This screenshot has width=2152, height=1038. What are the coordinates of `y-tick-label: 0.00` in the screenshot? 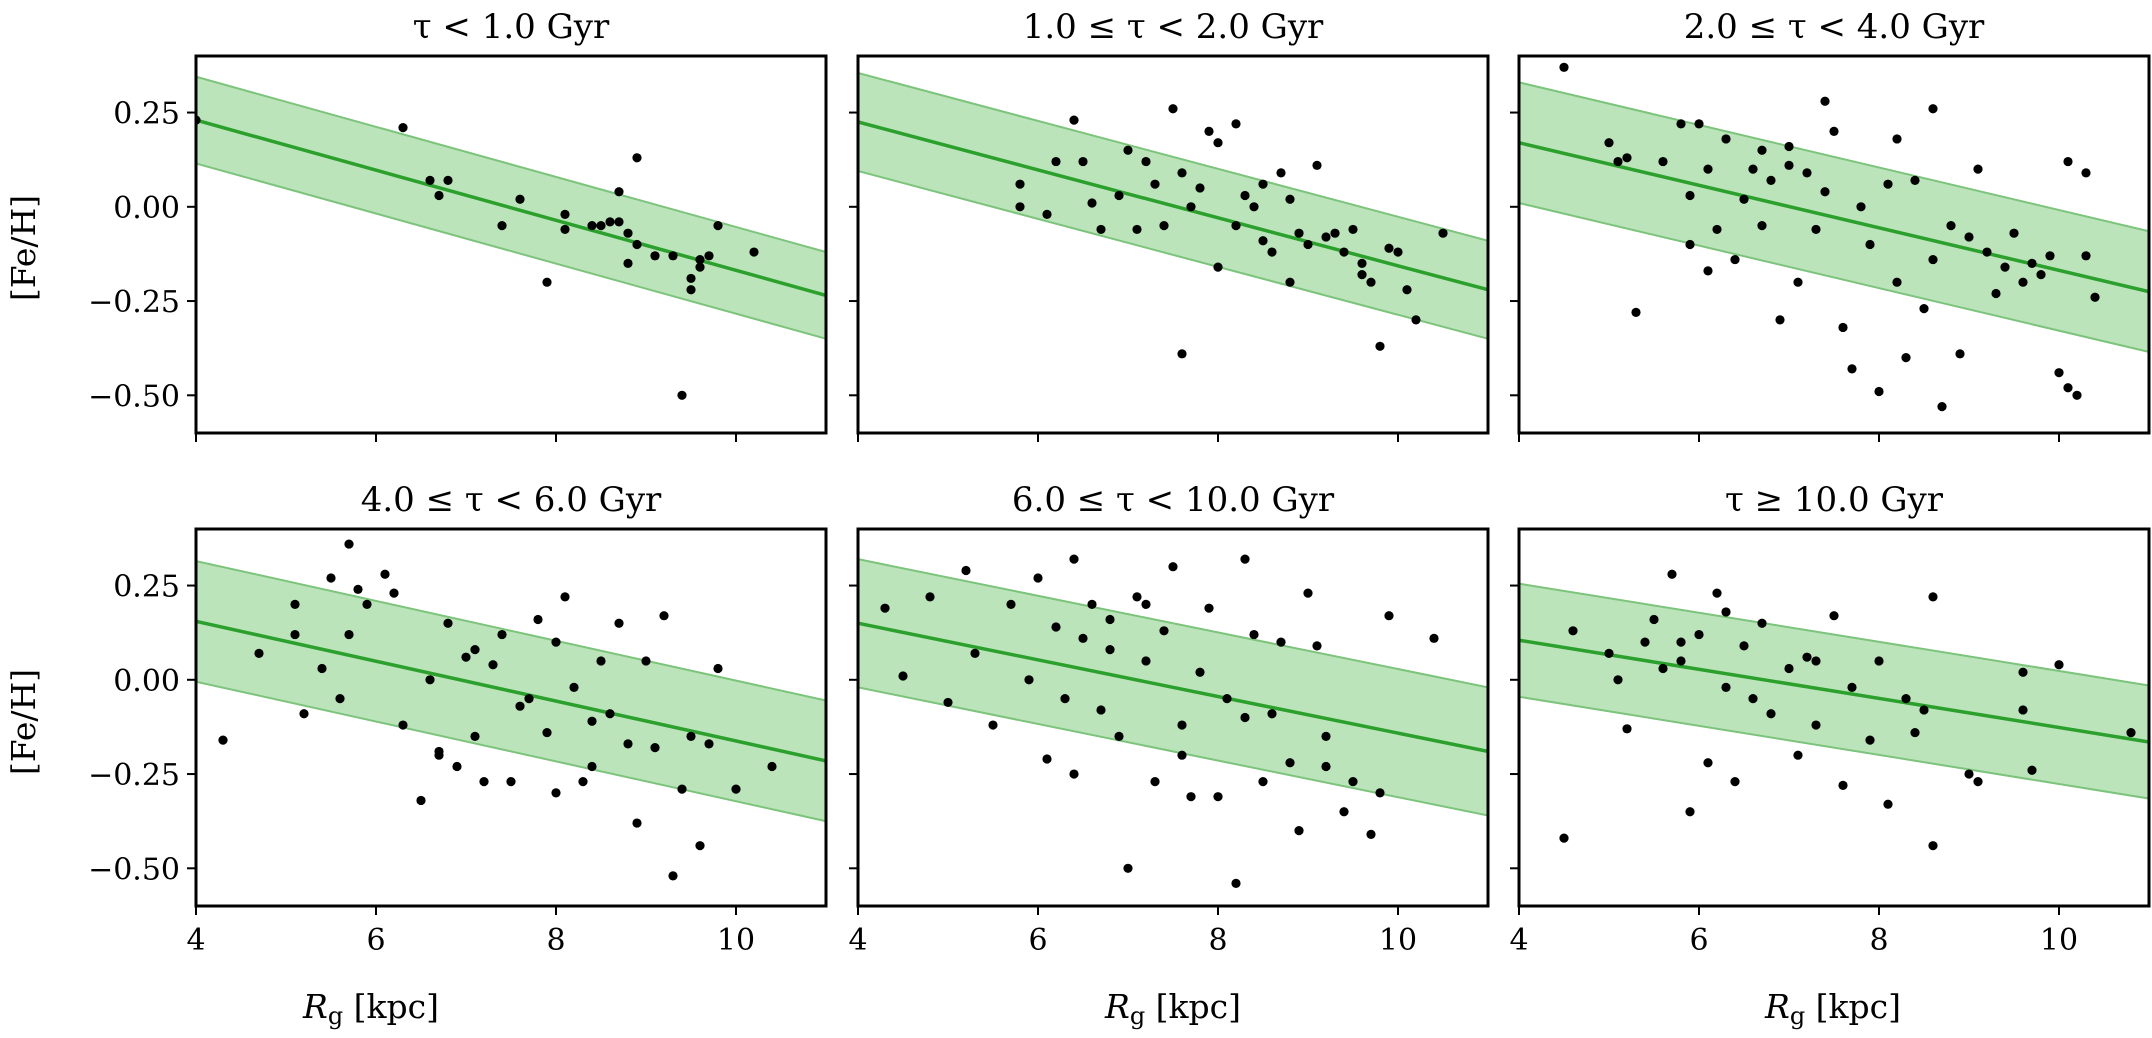 It's located at (146, 208).